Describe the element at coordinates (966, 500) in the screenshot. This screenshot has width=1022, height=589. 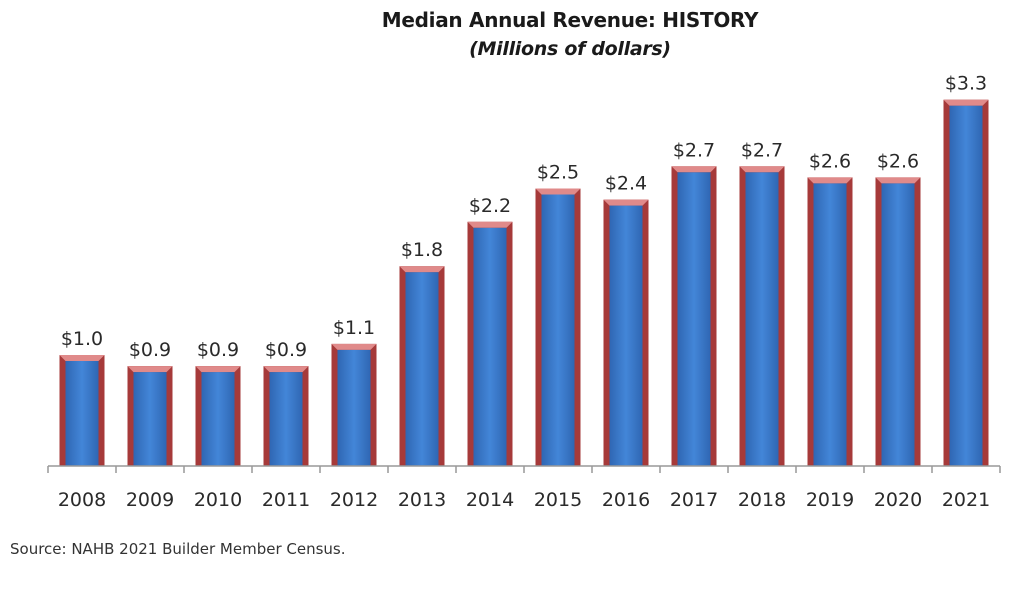
I see `x-tick-label: 2021` at that location.